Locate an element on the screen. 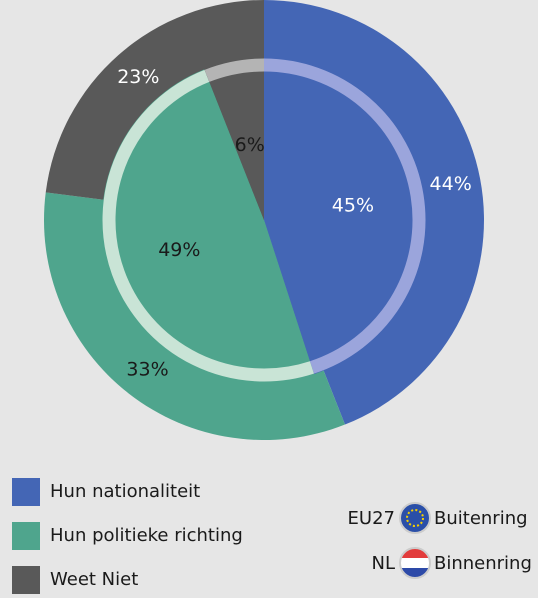 The height and width of the screenshot is (598, 538). nl-flag is located at coordinates (415, 563).